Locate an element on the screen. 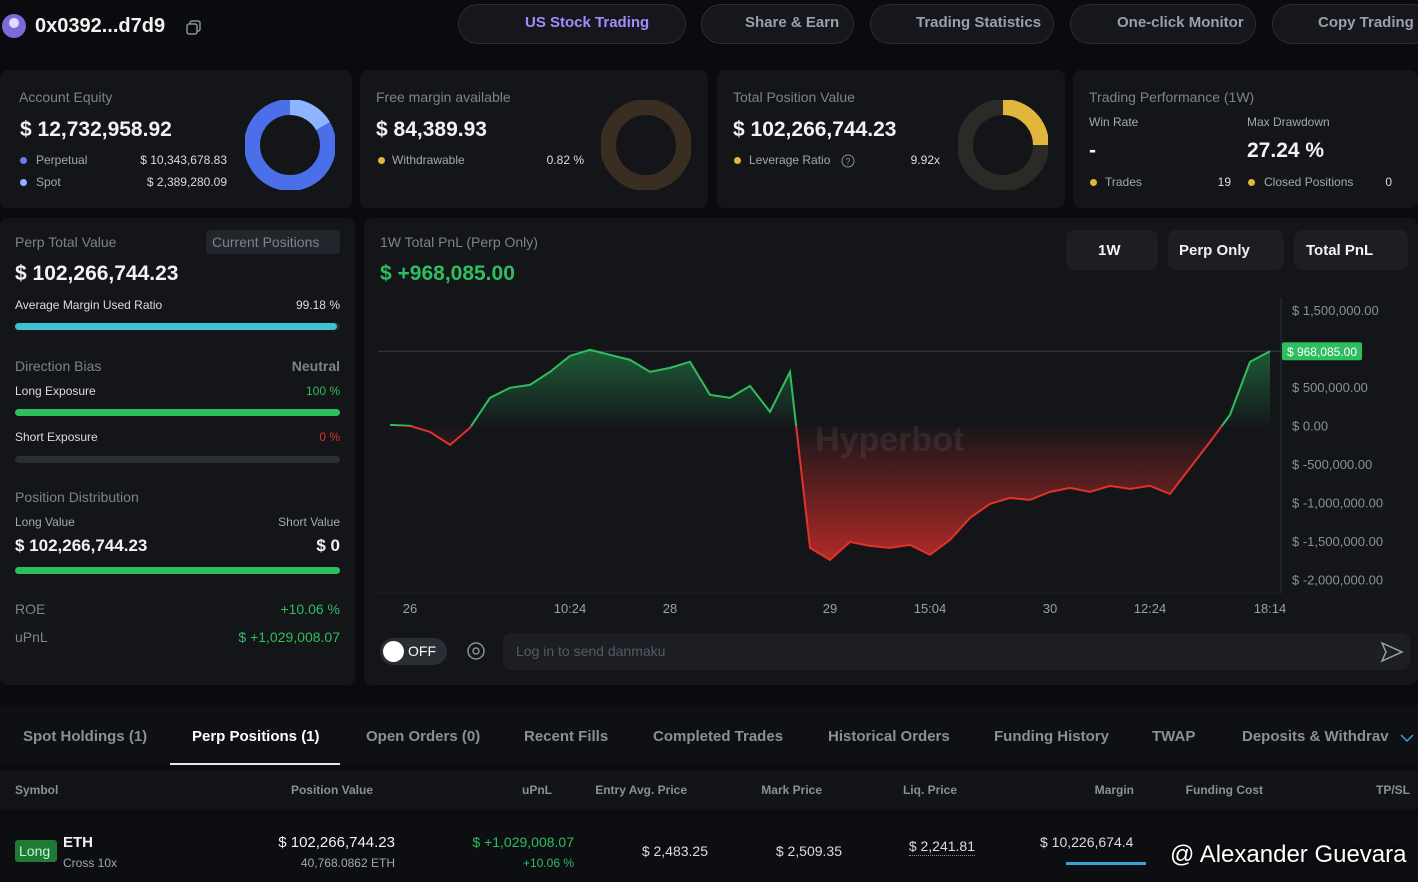 The image size is (1418, 882). tab: Historical Orders is located at coordinates (889, 736).